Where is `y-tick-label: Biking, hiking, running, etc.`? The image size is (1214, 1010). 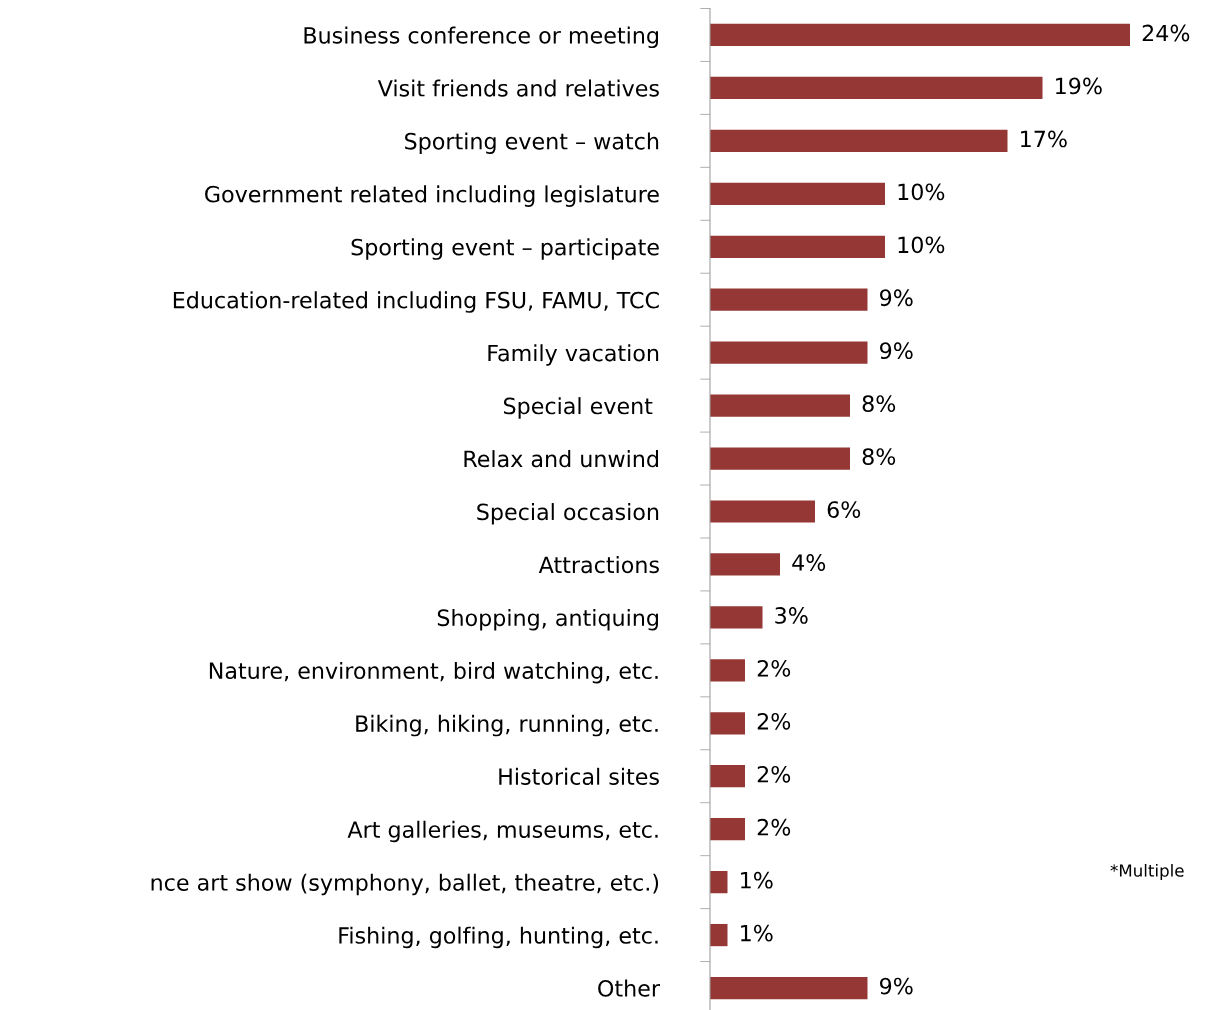 y-tick-label: Biking, hiking, running, etc. is located at coordinates (507, 725).